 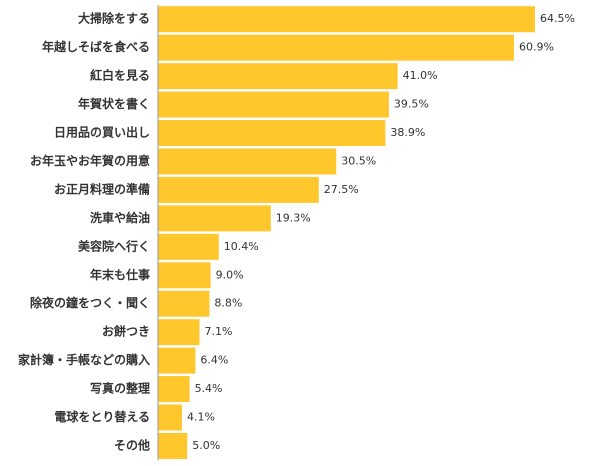 What do you see at coordinates (341, 189) in the screenshot?
I see `value-label: 27.5%` at bounding box center [341, 189].